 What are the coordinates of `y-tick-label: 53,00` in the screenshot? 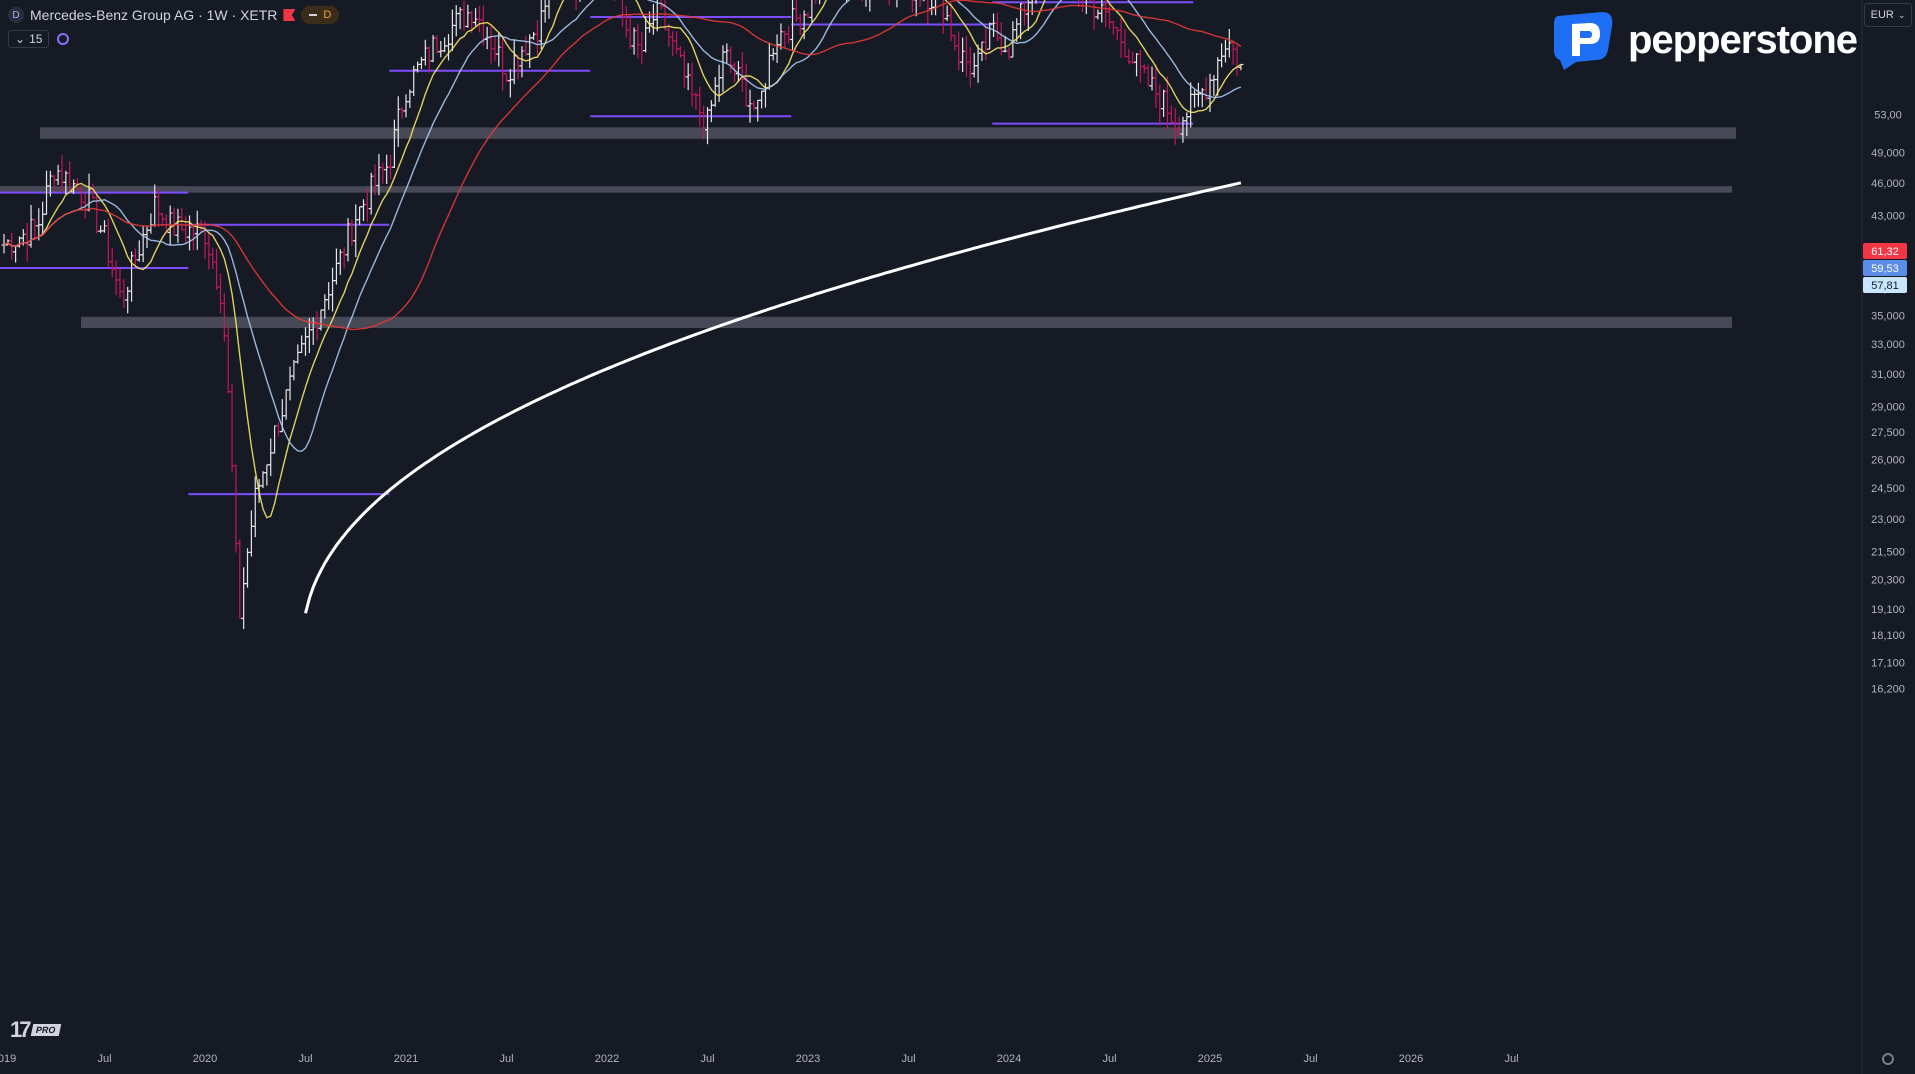 It's located at (1888, 115).